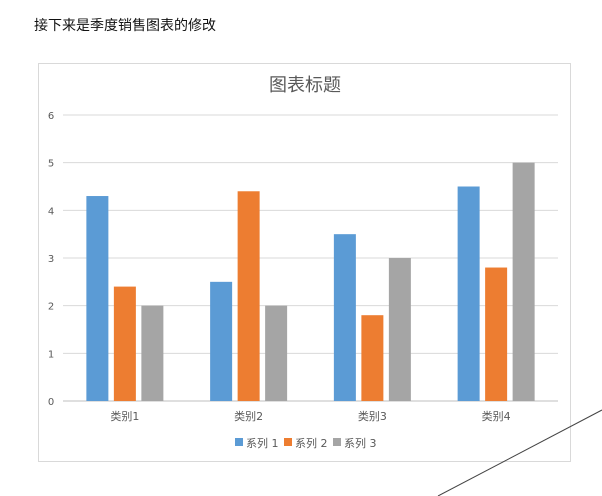 This screenshot has height=496, width=602. Describe the element at coordinates (496, 416) in the screenshot. I see `x-tick-label: 类别4` at that location.